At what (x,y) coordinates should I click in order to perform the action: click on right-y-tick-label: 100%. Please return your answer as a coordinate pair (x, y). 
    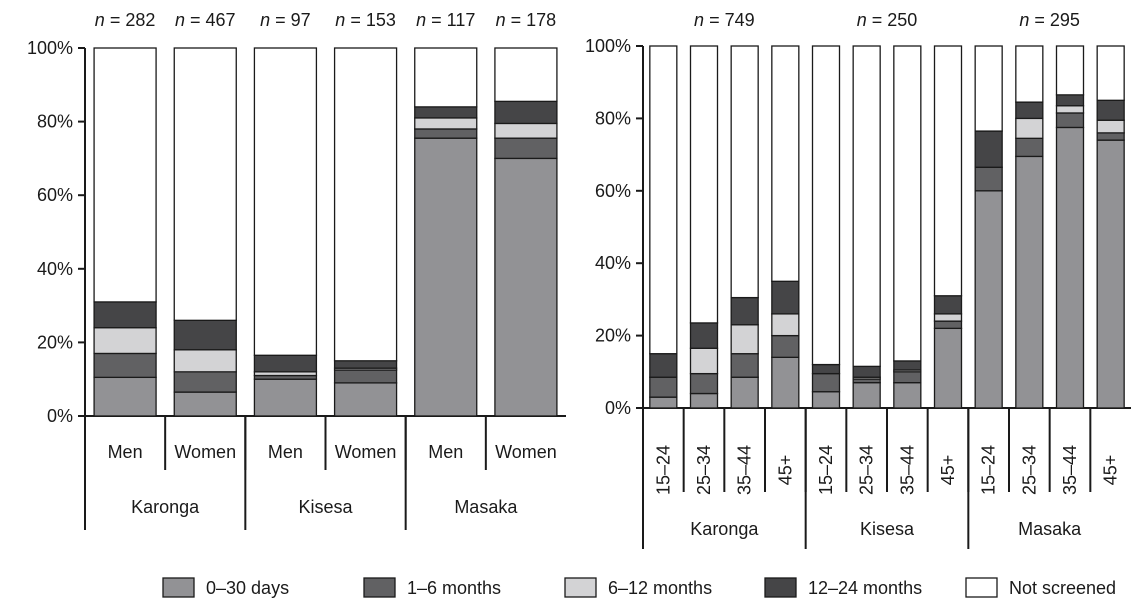
    Looking at the image, I should click on (608, 46).